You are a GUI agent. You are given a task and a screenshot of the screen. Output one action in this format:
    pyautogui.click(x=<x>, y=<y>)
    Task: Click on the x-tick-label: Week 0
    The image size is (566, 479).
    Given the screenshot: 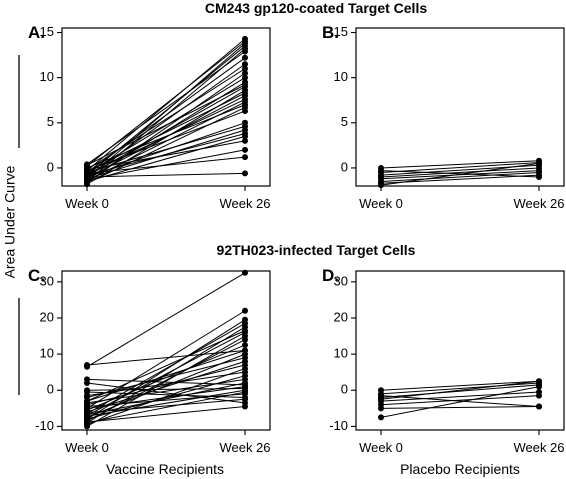 What is the action you would take?
    pyautogui.click(x=381, y=447)
    